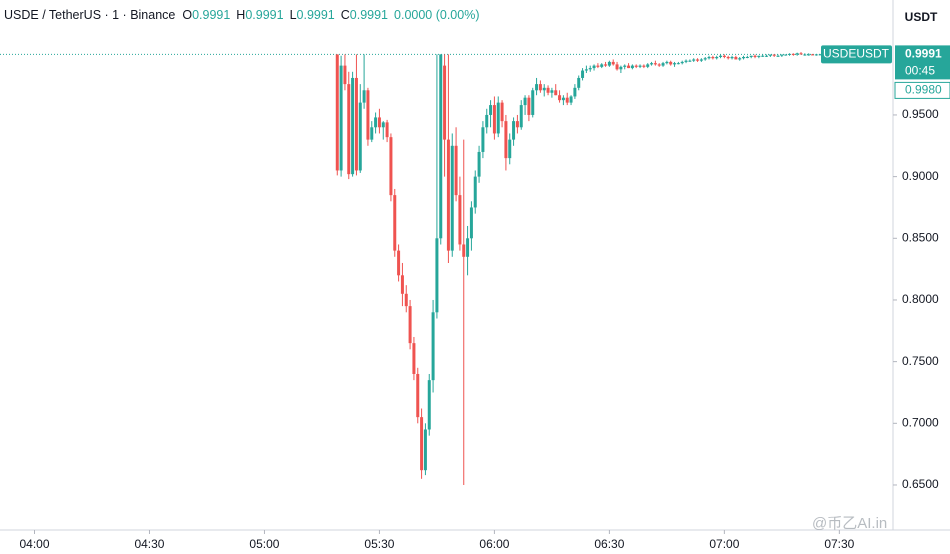  What do you see at coordinates (609, 544) in the screenshot?
I see `x-tick-label: 06:30` at bounding box center [609, 544].